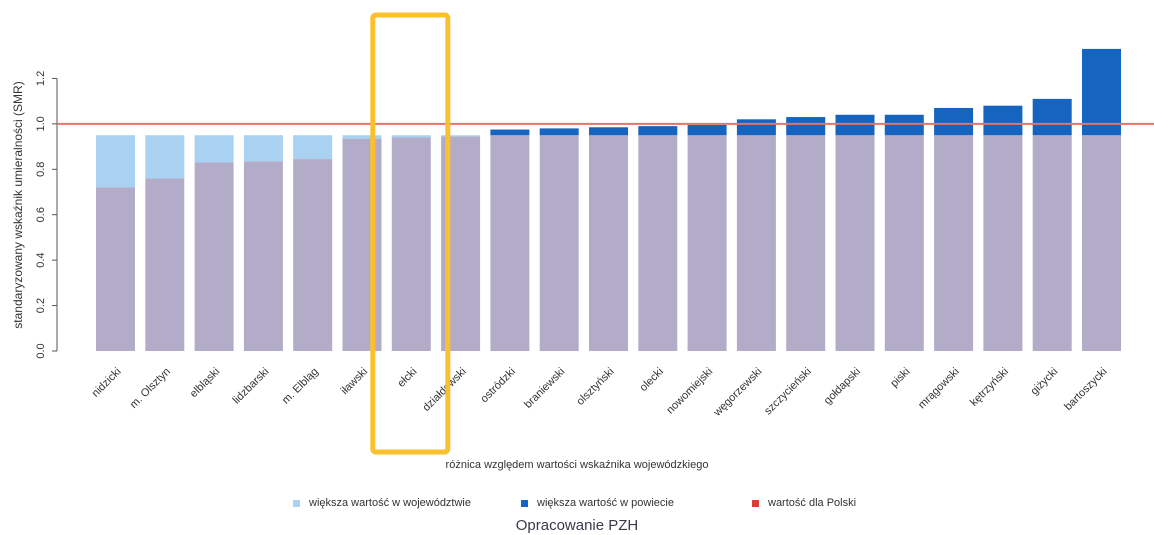 The width and height of the screenshot is (1154, 535). Describe the element at coordinates (658, 243) in the screenshot. I see `bar-olecki` at that location.